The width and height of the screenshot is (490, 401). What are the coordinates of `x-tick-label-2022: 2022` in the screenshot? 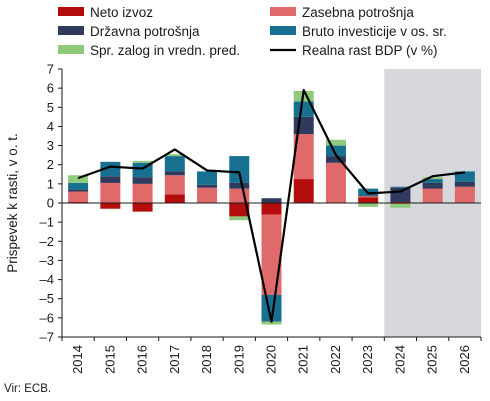 It's located at (335, 359).